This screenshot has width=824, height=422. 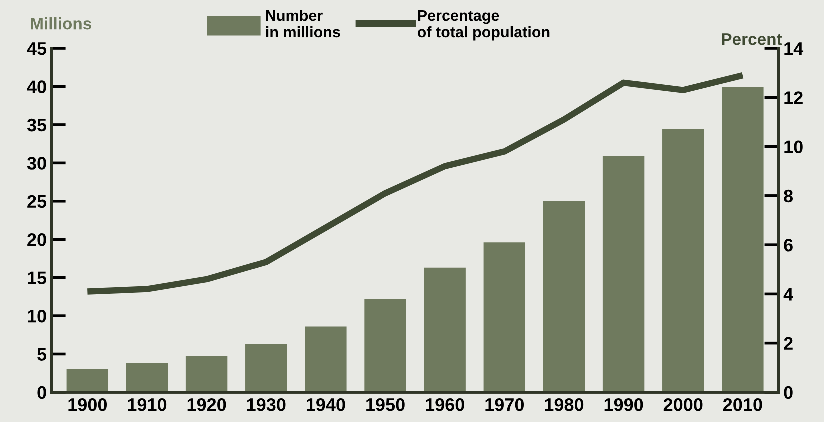 I want to click on x-tick-label: 1980, so click(x=564, y=405).